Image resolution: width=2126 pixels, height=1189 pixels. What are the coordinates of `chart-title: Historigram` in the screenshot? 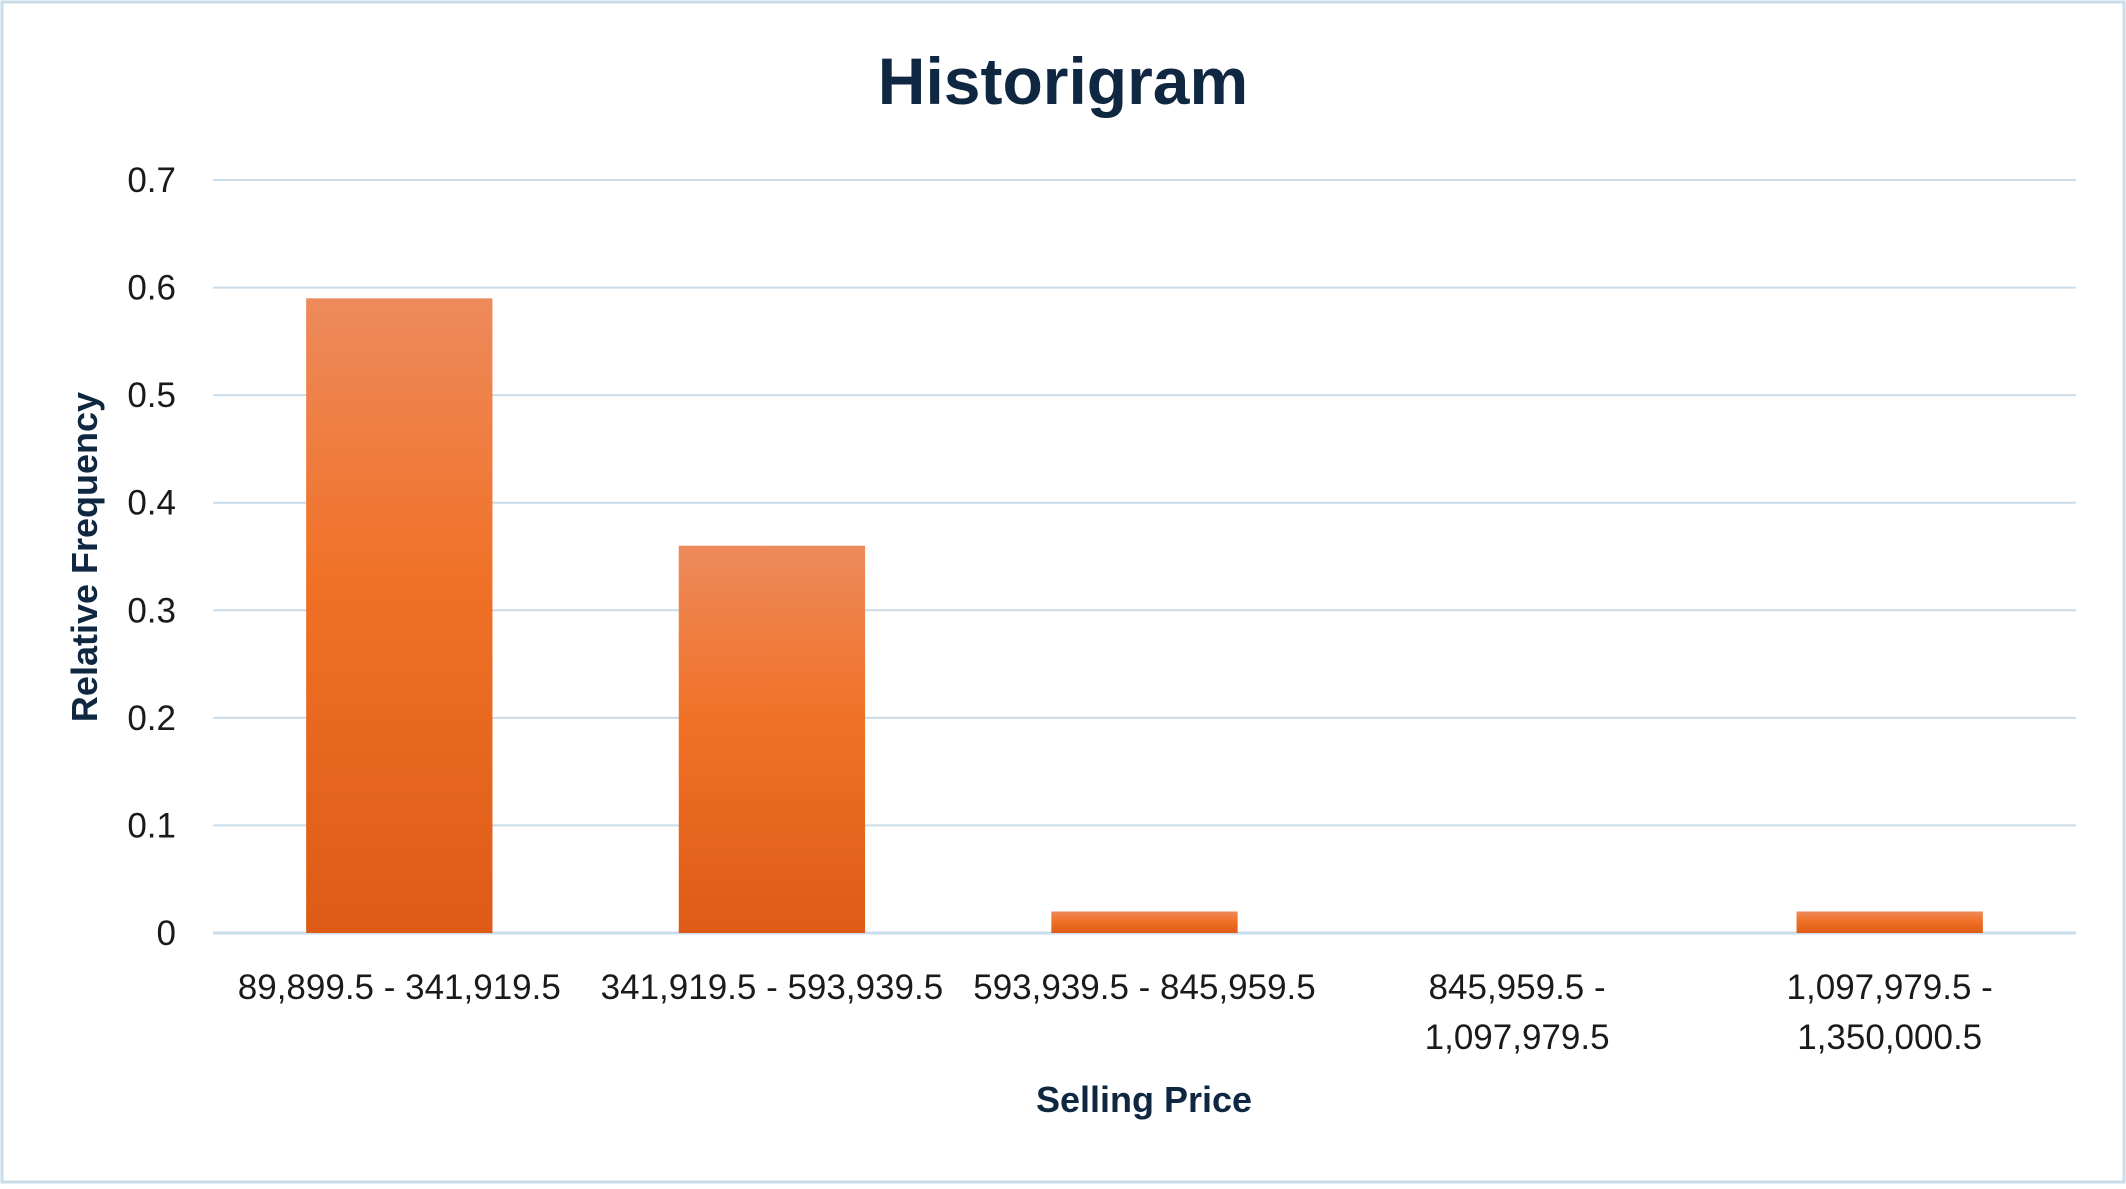 It's located at (1063, 81).